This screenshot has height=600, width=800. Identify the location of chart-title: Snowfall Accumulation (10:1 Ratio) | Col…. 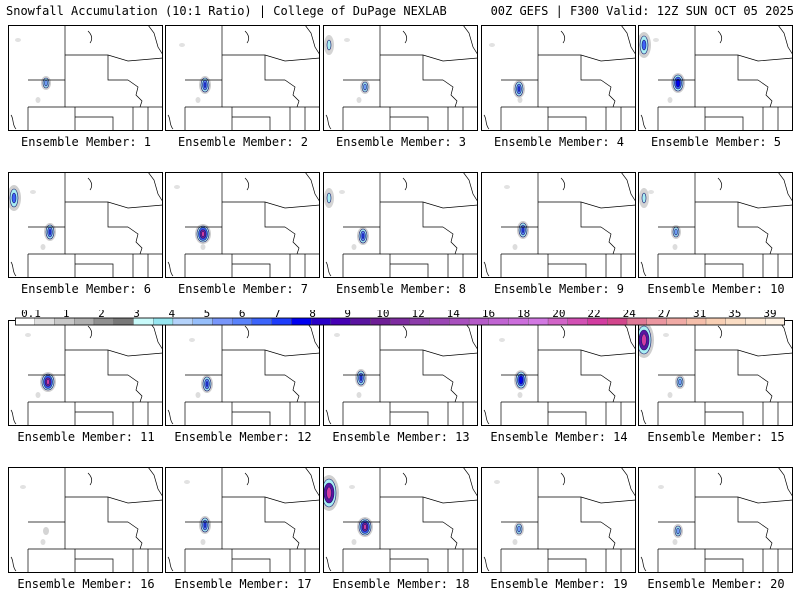
(226, 11).